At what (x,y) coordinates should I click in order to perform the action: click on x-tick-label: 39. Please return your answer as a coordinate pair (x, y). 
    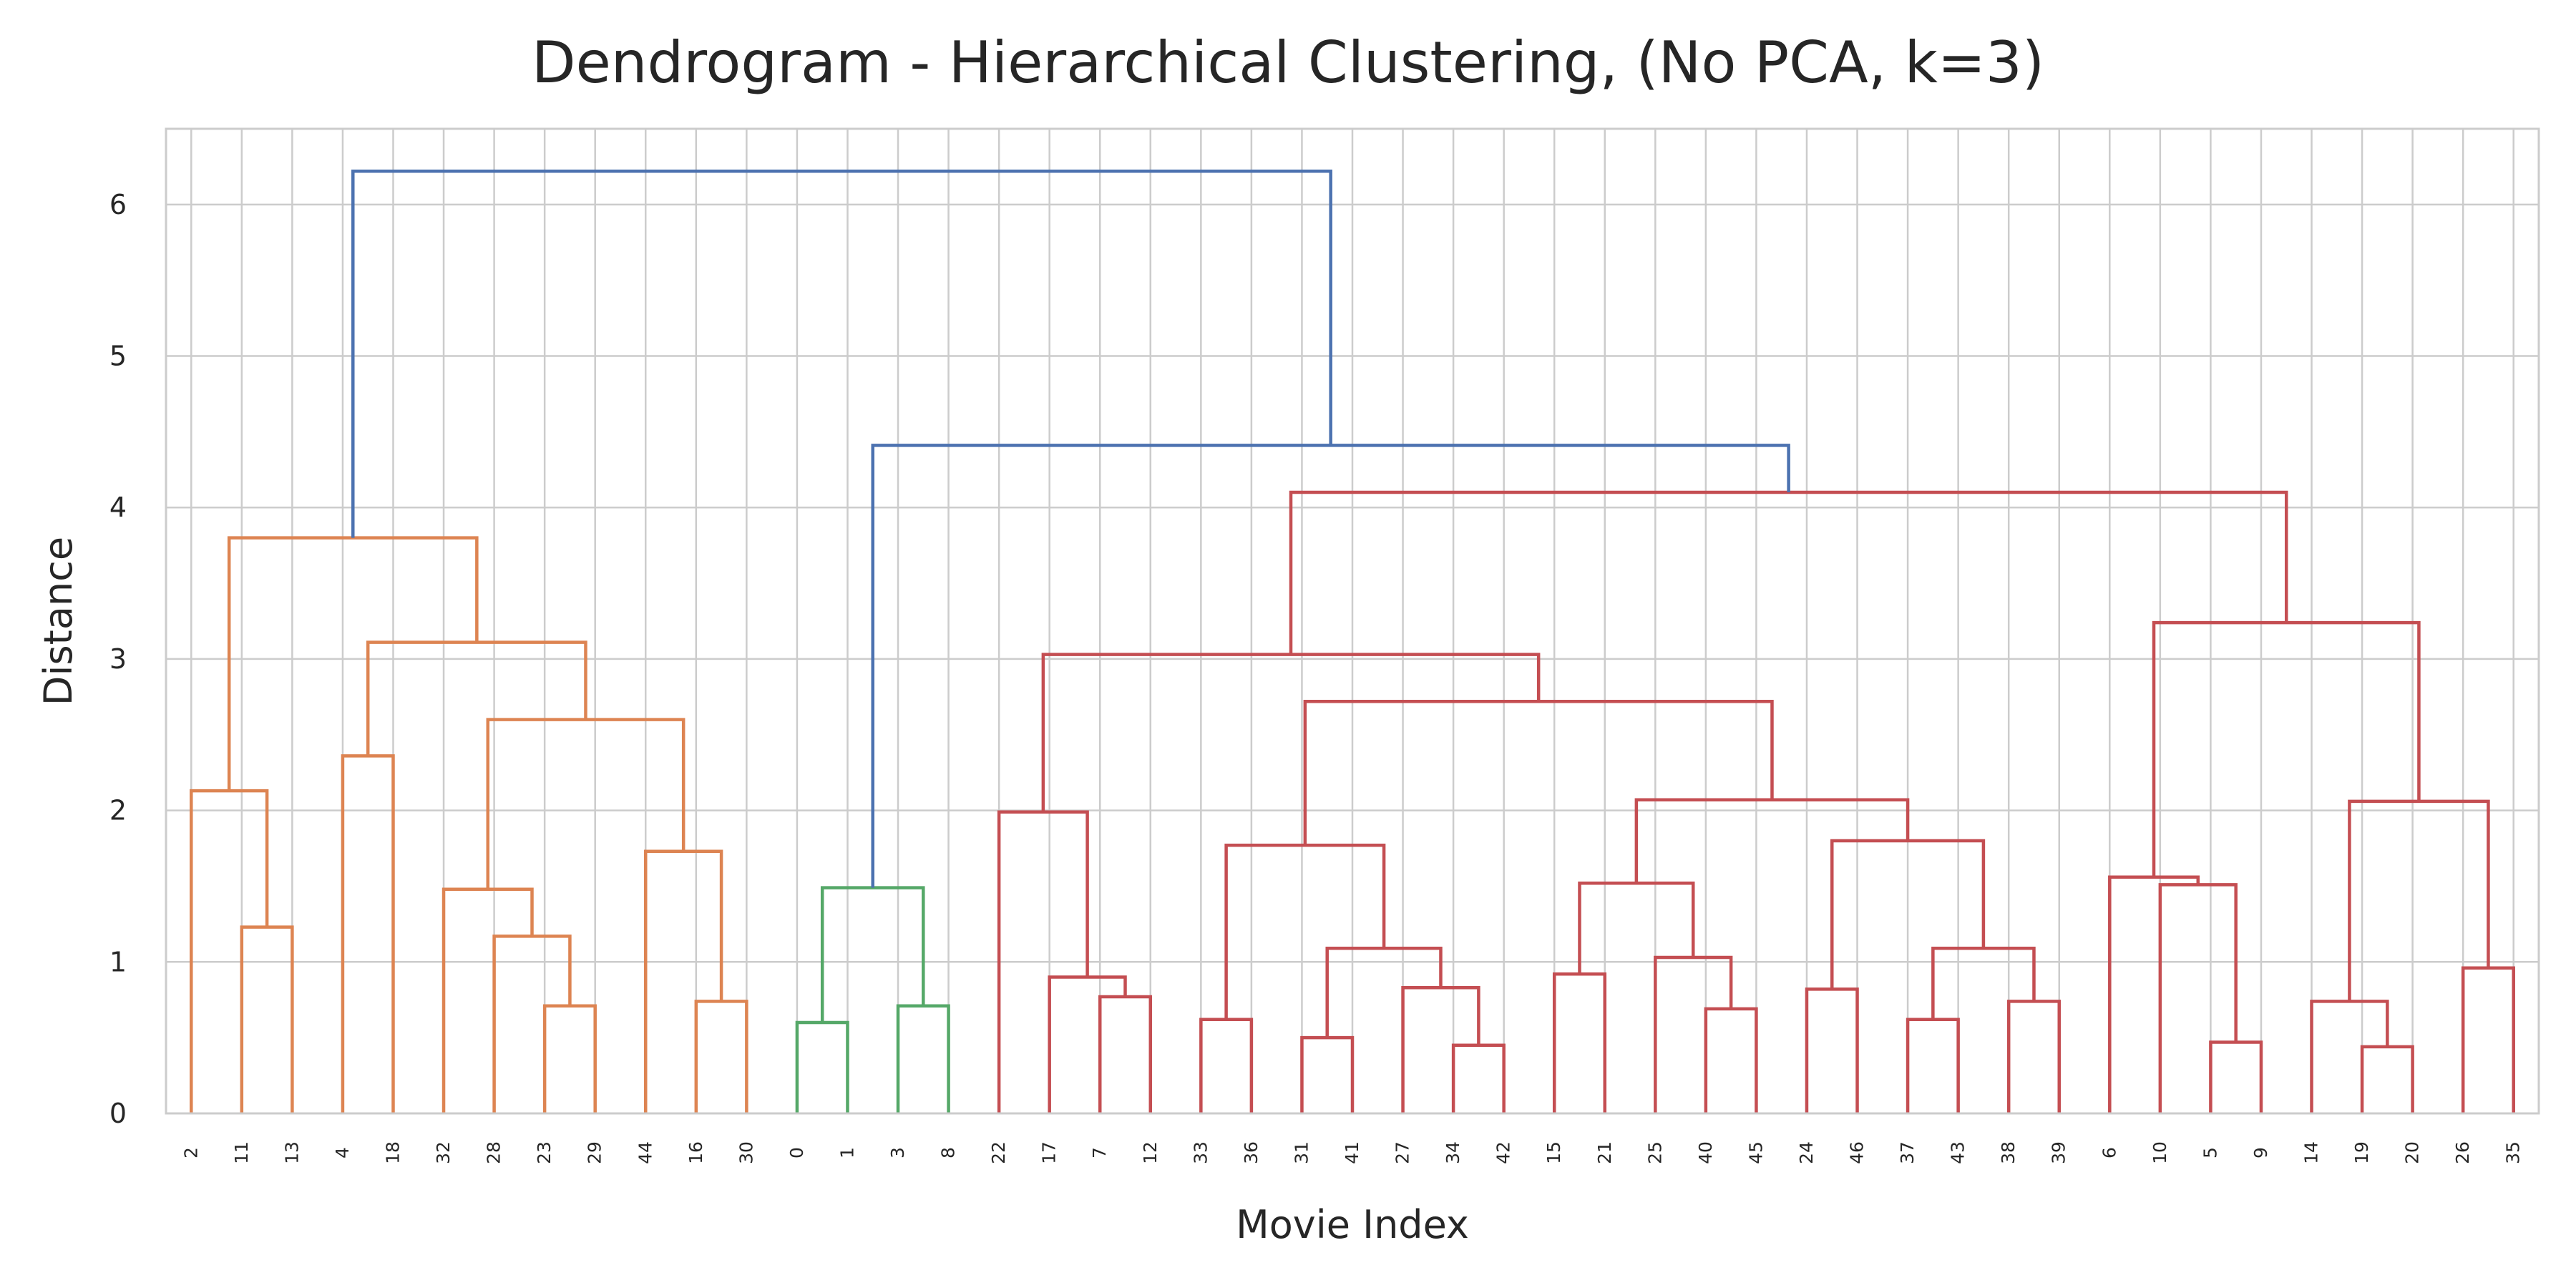
    Looking at the image, I should click on (2059, 1152).